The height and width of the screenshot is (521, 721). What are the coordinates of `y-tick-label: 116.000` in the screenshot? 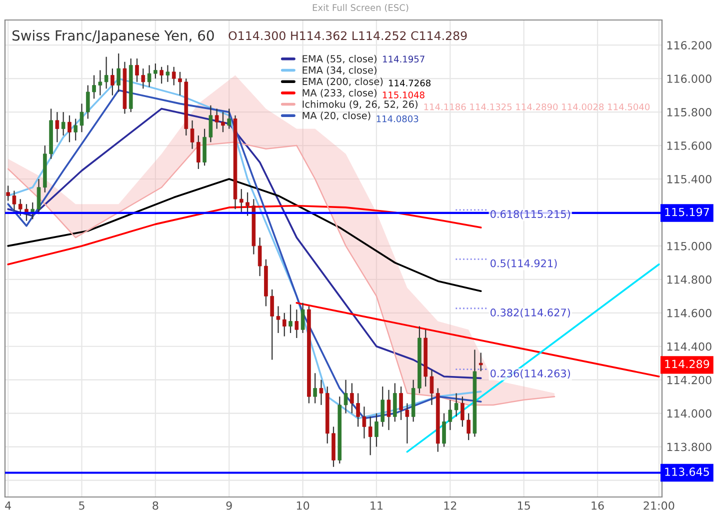 It's located at (689, 78).